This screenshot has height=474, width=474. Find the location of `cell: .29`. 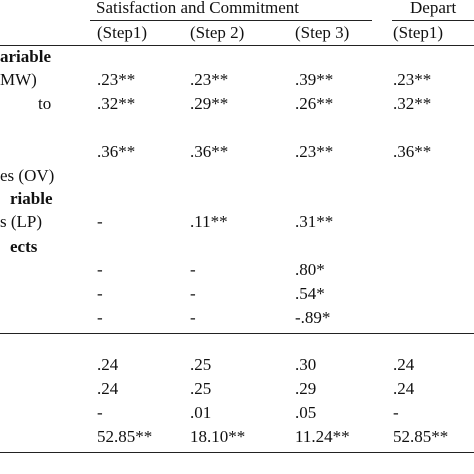

cell: .29 is located at coordinates (306, 388).